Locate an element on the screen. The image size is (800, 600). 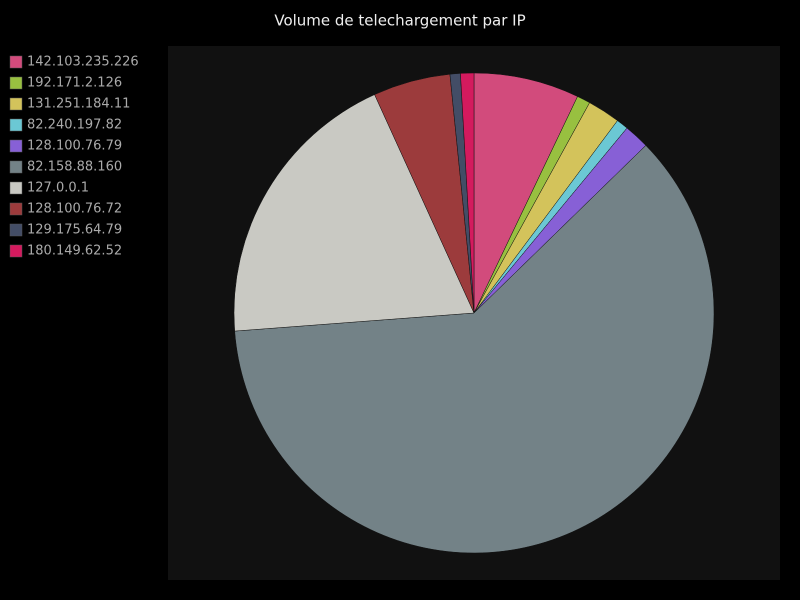
legend-label: 128.100.76.72 is located at coordinates (74, 209).